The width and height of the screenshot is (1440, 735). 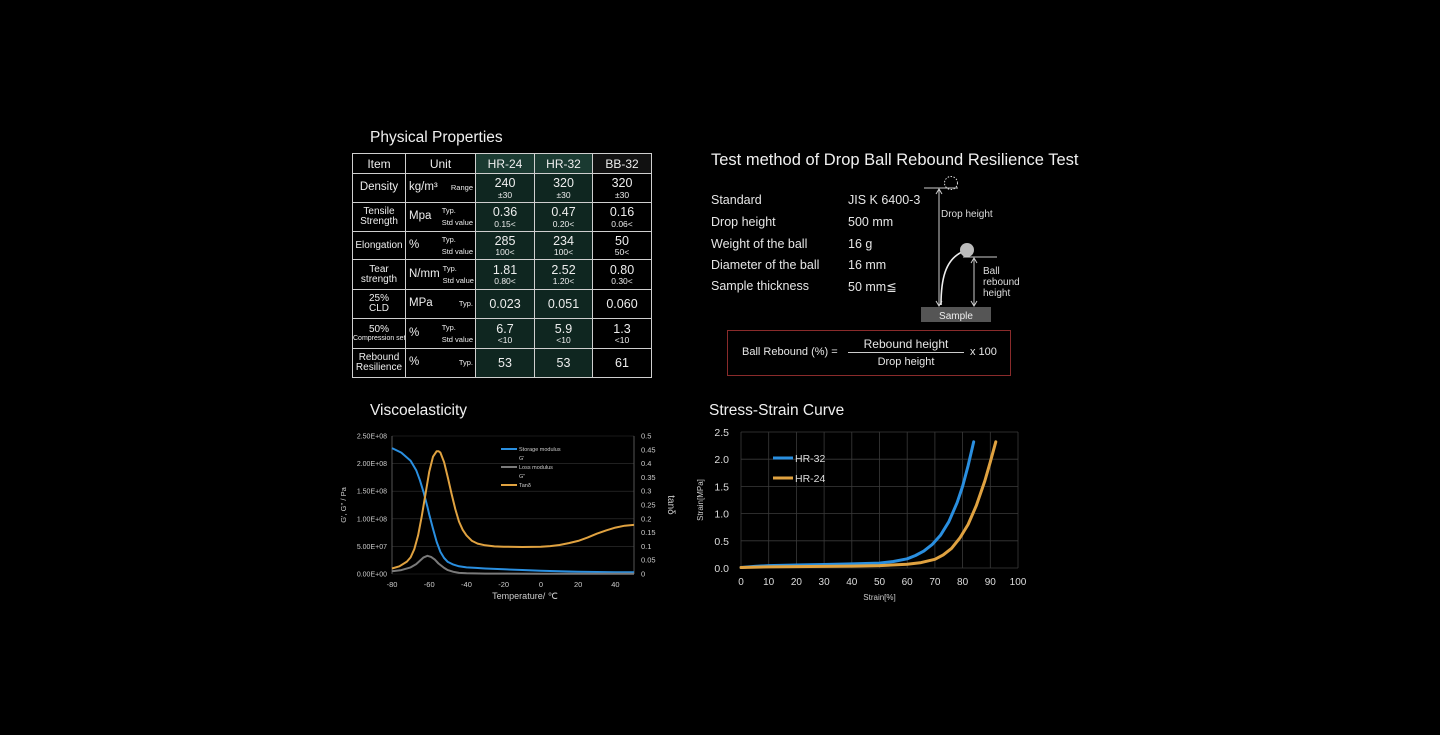 I want to click on value-sub: ±30, so click(x=622, y=194).